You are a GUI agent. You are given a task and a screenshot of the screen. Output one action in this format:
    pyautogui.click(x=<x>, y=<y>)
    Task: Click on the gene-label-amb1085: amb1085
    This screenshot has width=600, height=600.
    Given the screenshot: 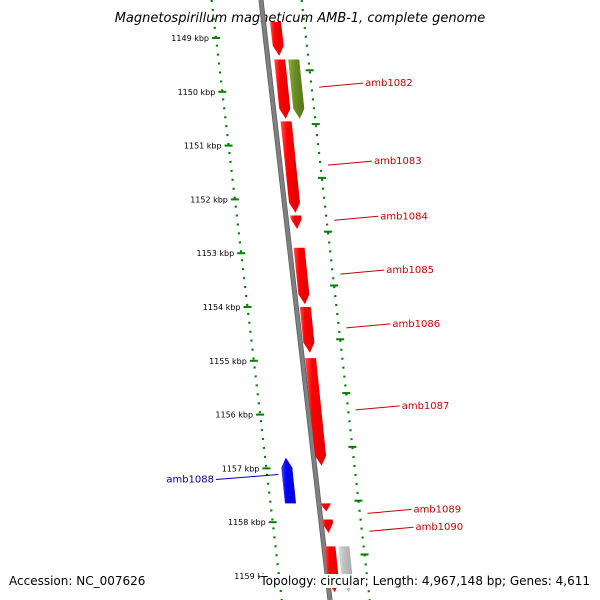 What is the action you would take?
    pyautogui.click(x=410, y=270)
    